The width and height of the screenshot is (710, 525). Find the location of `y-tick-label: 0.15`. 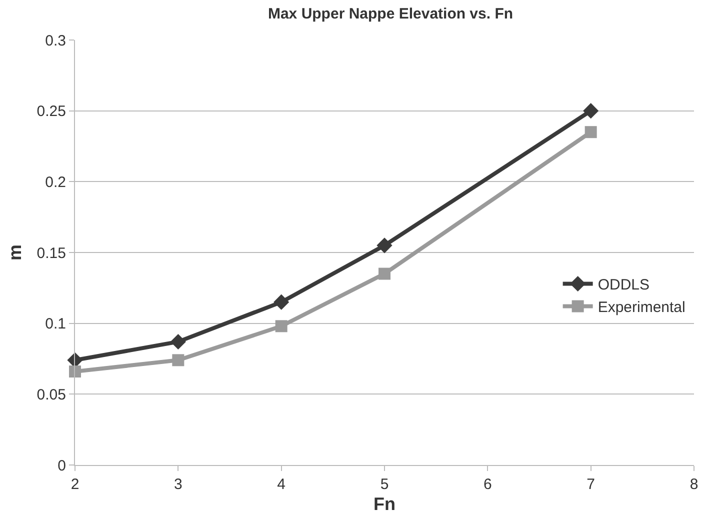

y-tick-label: 0.15 is located at coordinates (51, 253).